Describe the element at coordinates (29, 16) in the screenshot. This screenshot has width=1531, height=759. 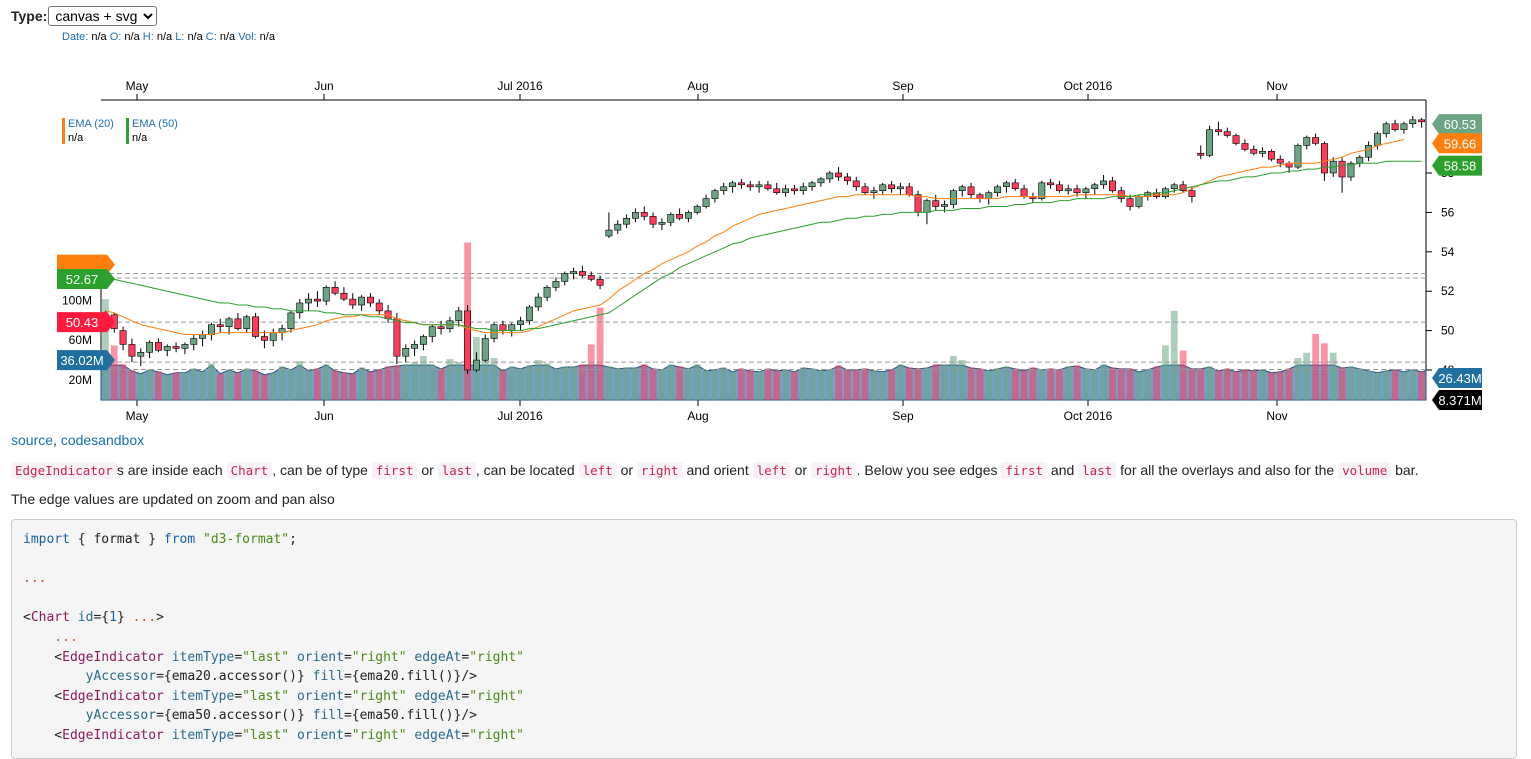
I see `type-label: Type:` at that location.